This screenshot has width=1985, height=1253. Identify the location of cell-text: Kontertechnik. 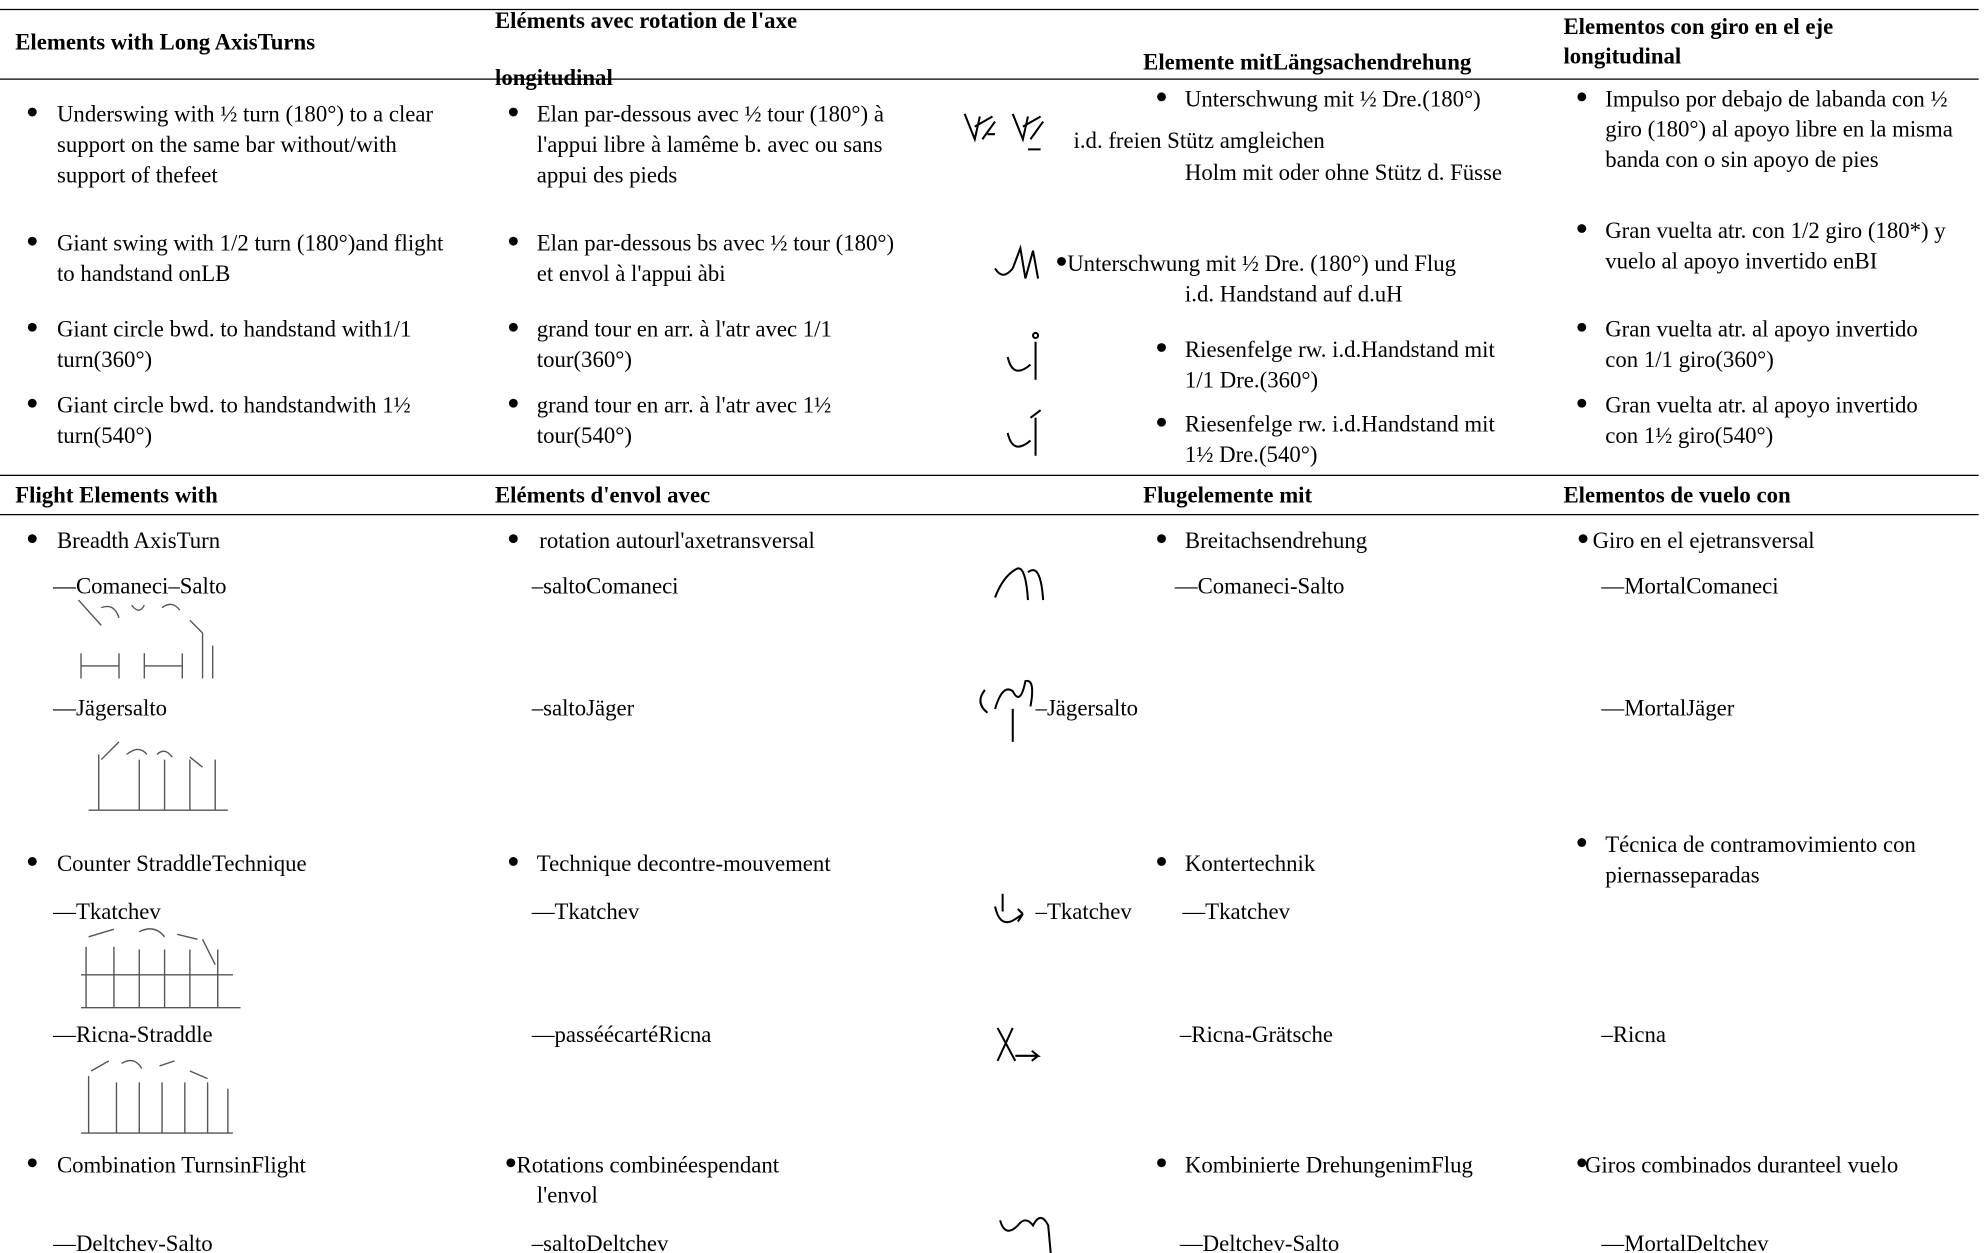
(1250, 863).